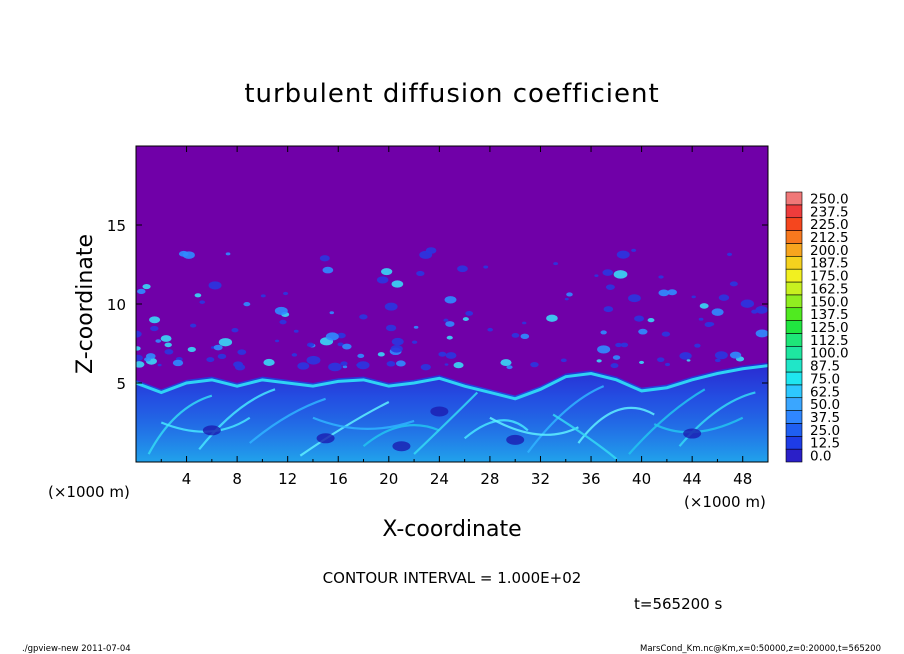 This screenshot has width=904, height=654. I want to click on chart-title: turbulent diffusion coefficient, so click(451, 94).